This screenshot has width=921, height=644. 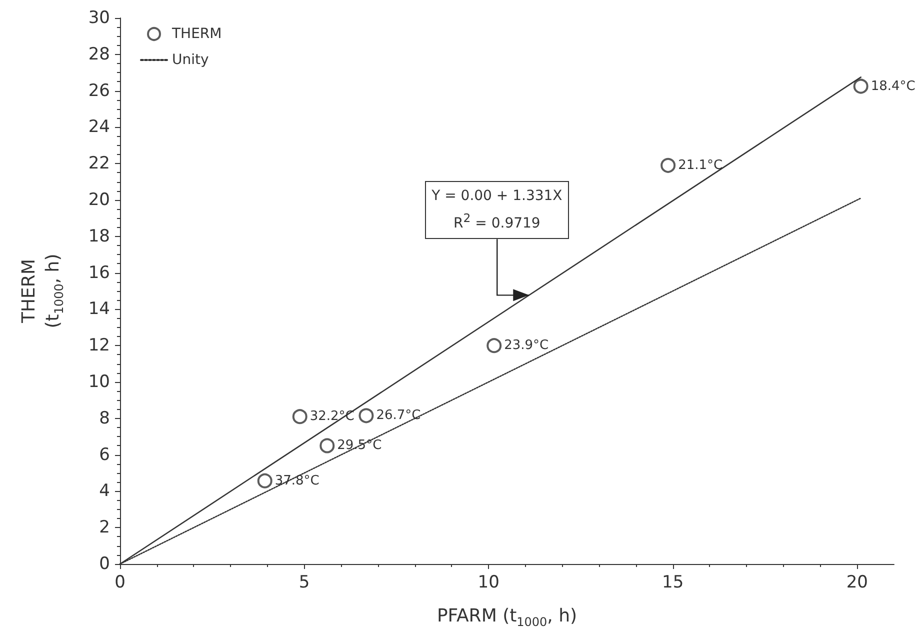 What do you see at coordinates (99, 54) in the screenshot?
I see `y-tick-label: 28` at bounding box center [99, 54].